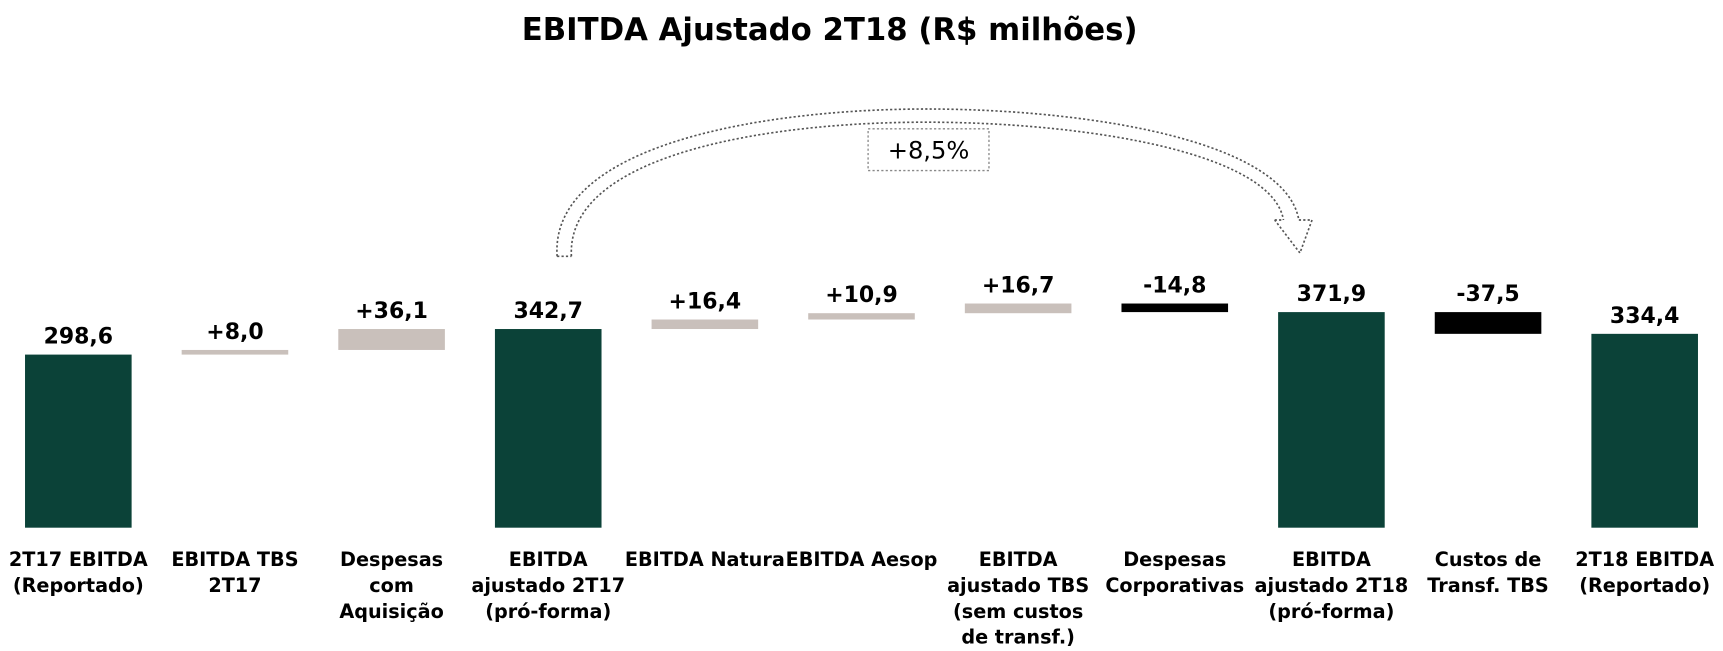 The height and width of the screenshot is (651, 1723). I want to click on annotation-box, so click(928, 150).